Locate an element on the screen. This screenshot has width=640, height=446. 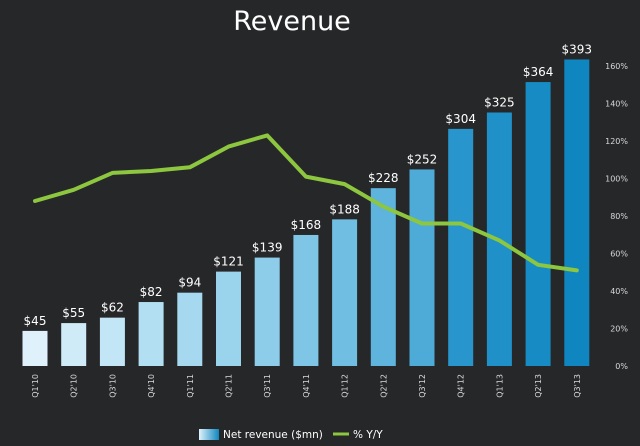
right-axis-tick-7: 140% is located at coordinates (616, 104).